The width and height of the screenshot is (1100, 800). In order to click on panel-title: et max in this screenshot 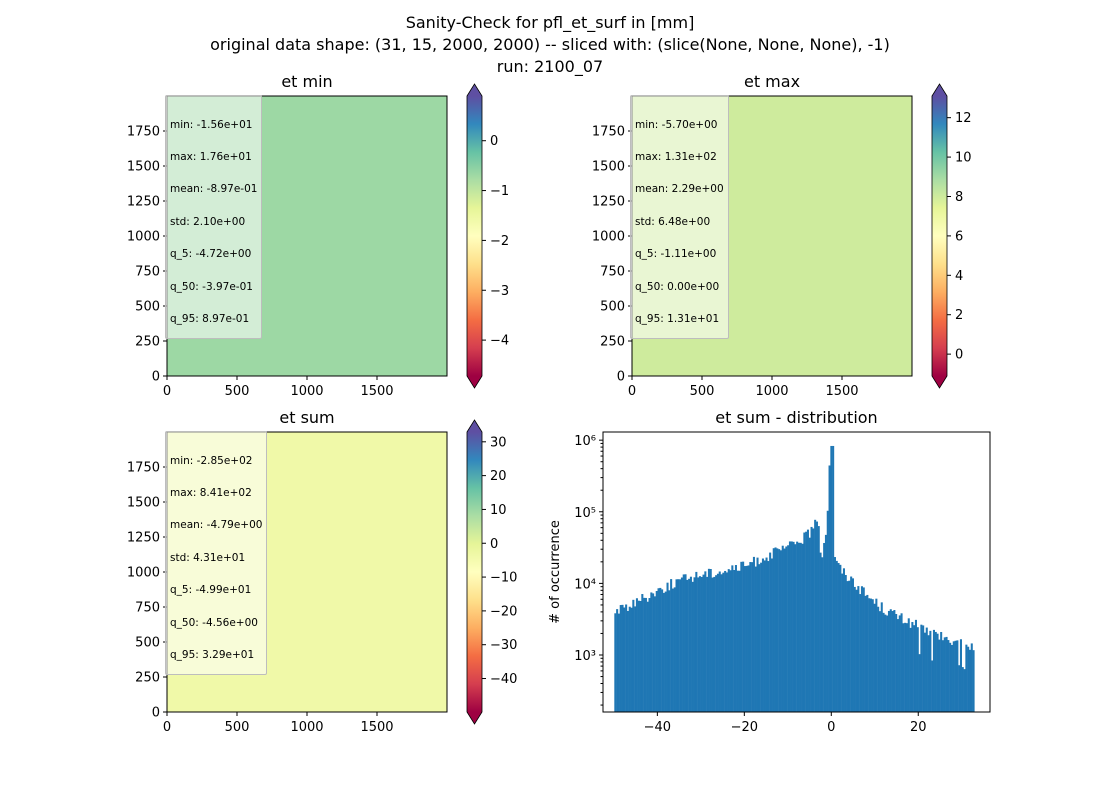, I will do `click(772, 81)`.